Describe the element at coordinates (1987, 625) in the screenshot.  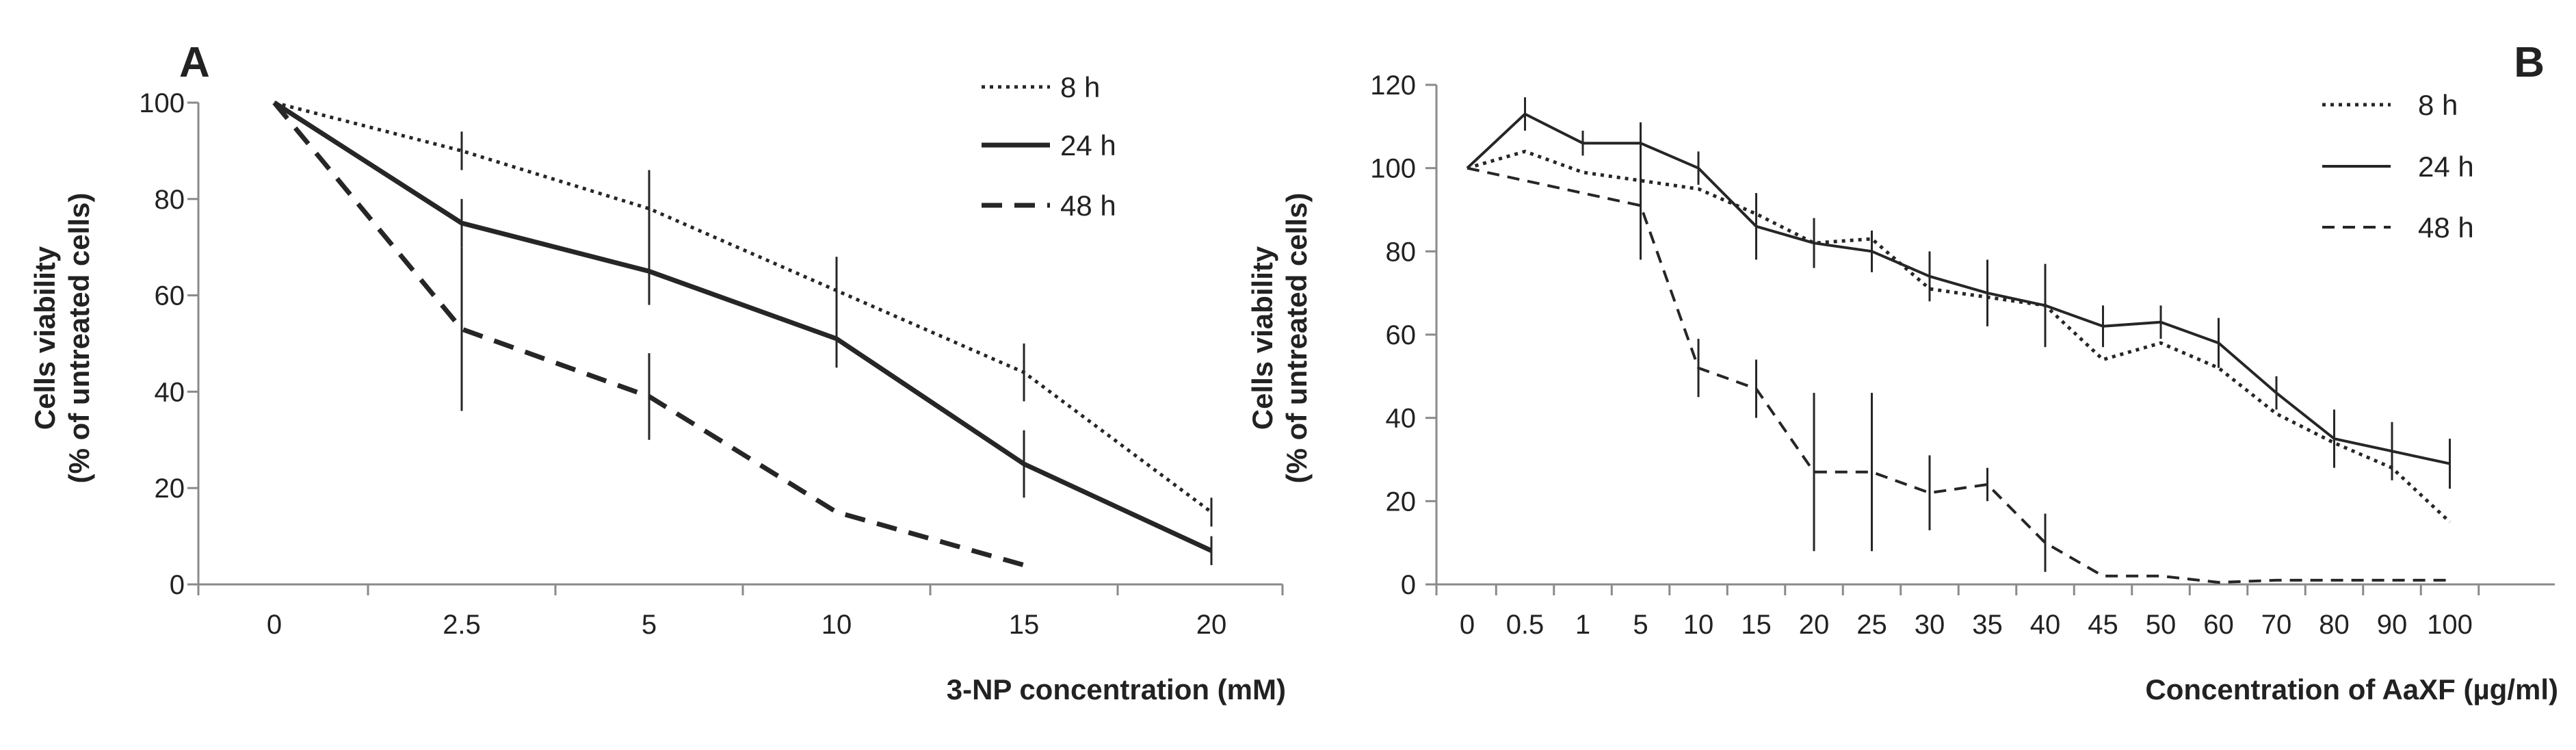
I see `x-tick-label: 35` at that location.